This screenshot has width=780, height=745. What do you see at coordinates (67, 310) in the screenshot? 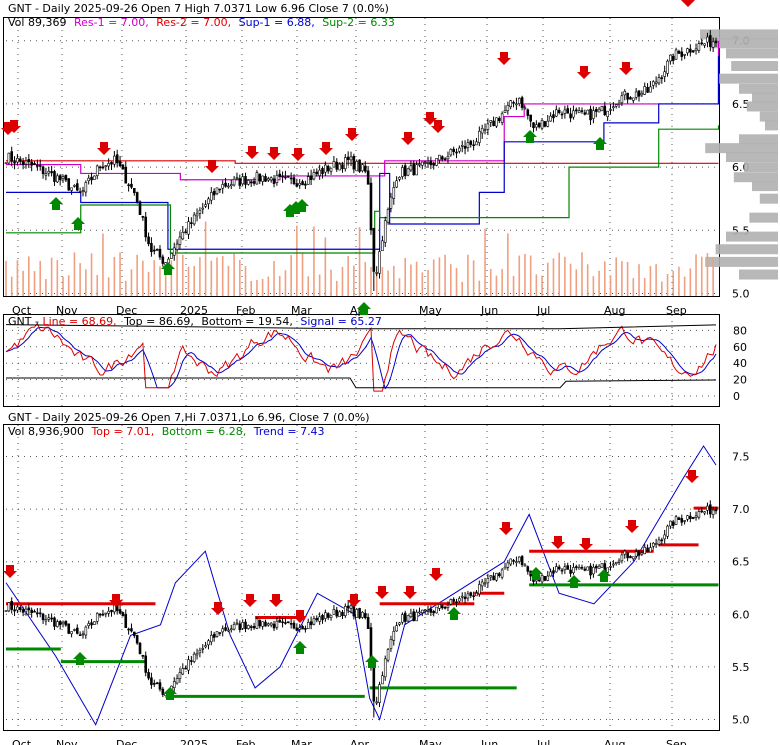
I see `top-x-tick: Nov` at bounding box center [67, 310].